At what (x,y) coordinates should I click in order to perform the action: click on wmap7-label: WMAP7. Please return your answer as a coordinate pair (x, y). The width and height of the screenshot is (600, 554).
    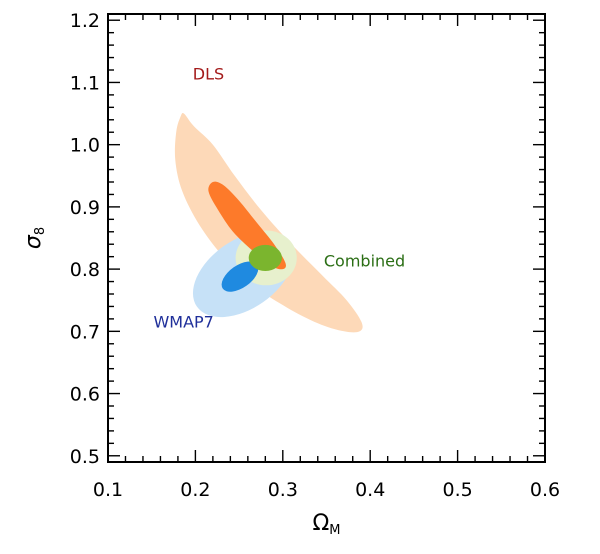
    Looking at the image, I should click on (183, 322).